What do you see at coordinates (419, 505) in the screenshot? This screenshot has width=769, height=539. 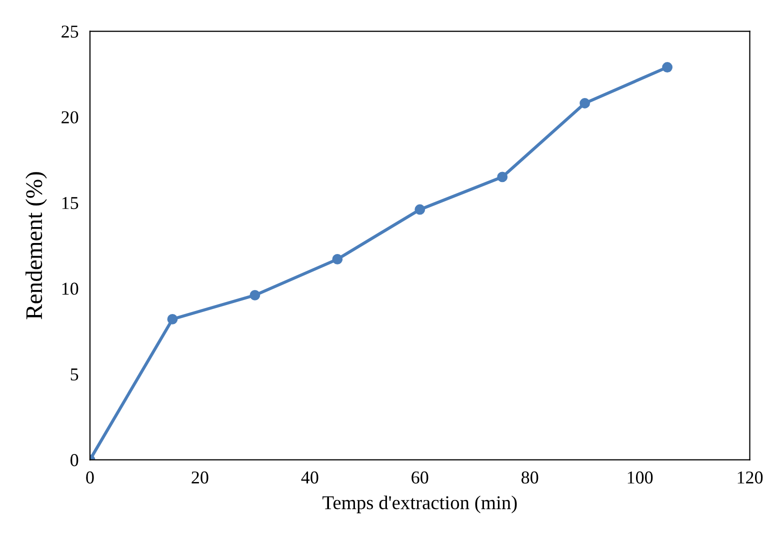 I see `x-axis-title: Temps d'extraction (min)` at bounding box center [419, 505].